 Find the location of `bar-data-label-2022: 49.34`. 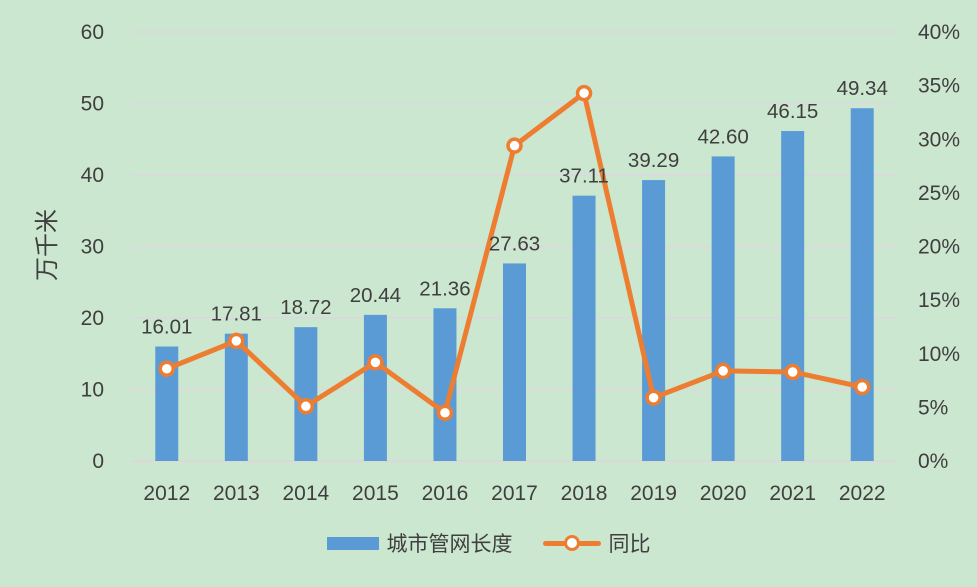

bar-data-label-2022: 49.34 is located at coordinates (862, 88).